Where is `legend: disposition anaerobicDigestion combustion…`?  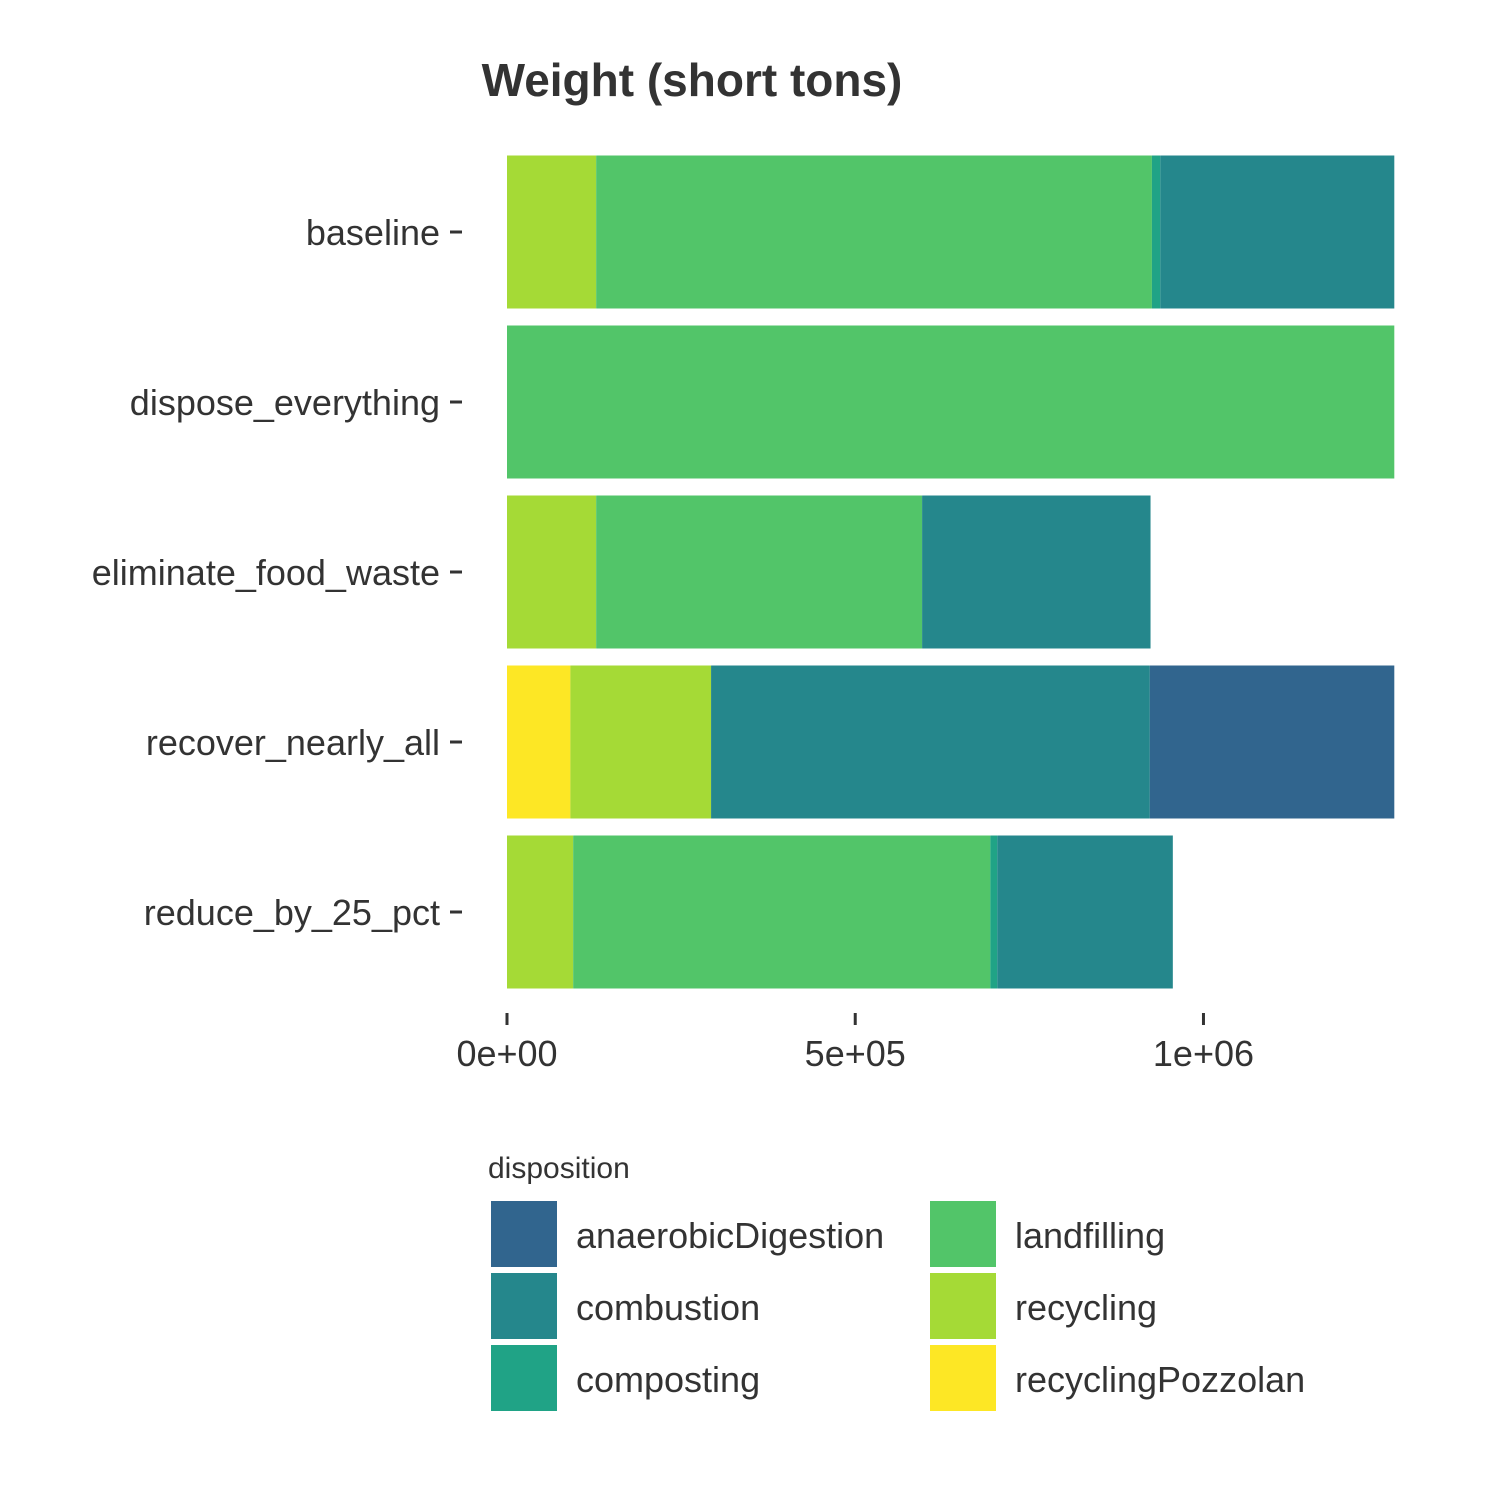 legend: disposition anaerobicDigestion combustion… is located at coordinates (896, 1281).